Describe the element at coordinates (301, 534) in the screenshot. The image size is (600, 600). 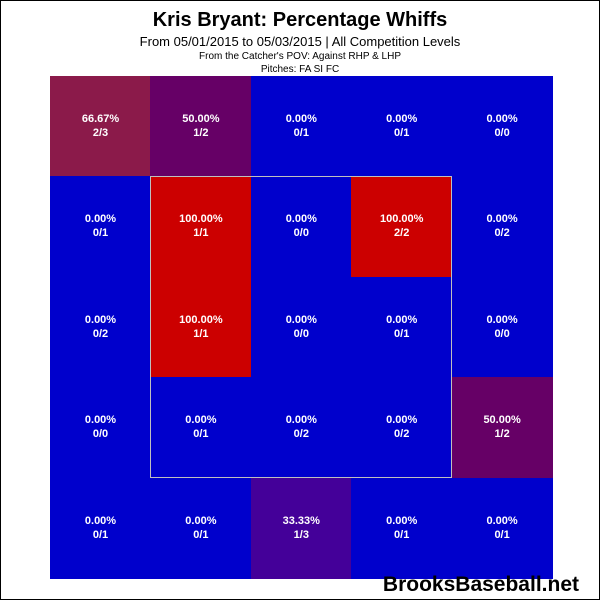
I see `cell-fraction: 1/3` at that location.